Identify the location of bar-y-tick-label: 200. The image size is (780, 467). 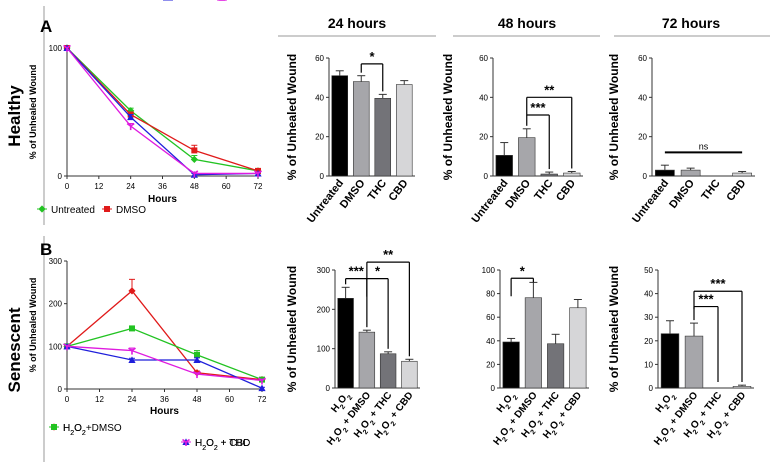
(324, 309).